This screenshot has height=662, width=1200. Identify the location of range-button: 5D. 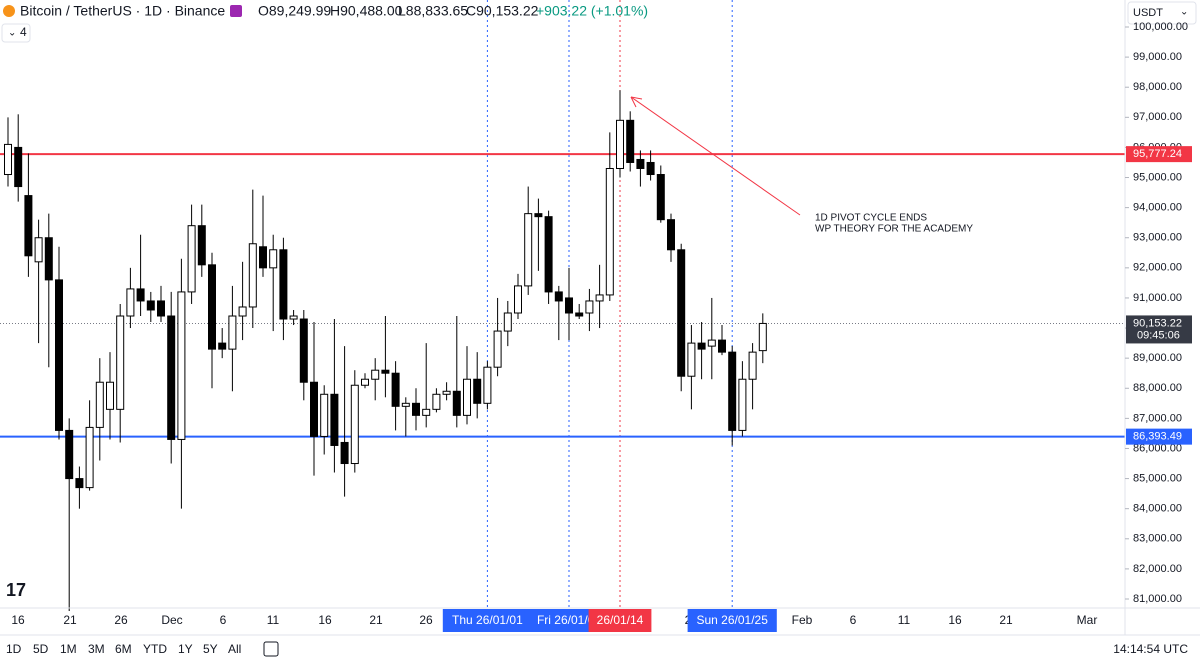
(41, 649).